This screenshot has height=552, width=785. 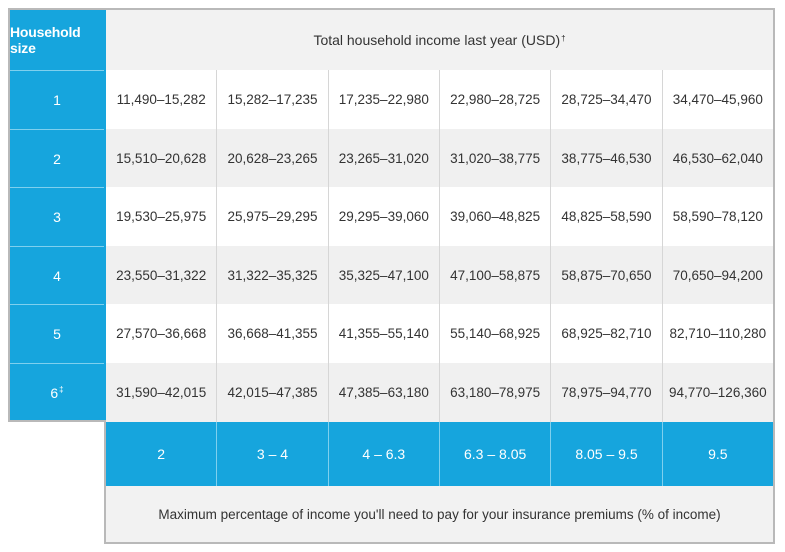 I want to click on income-range-cell: 55,140–68,925, so click(x=494, y=333).